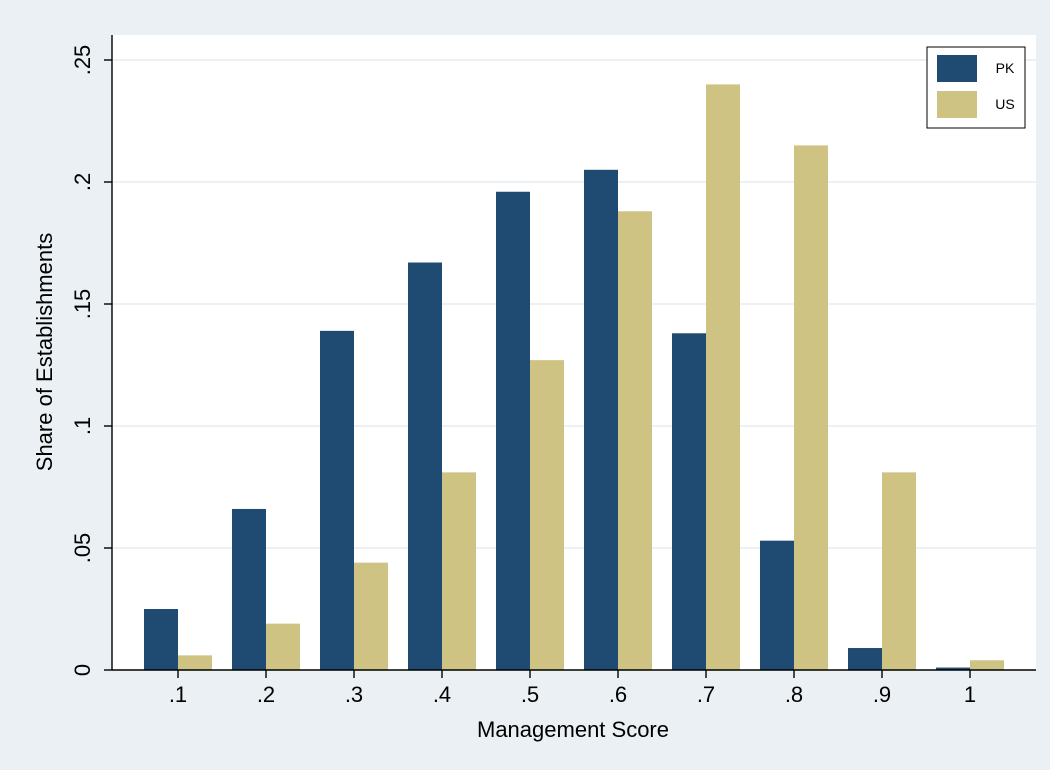 The height and width of the screenshot is (775, 1050). I want to click on x-tick-label: .2, so click(266, 694).